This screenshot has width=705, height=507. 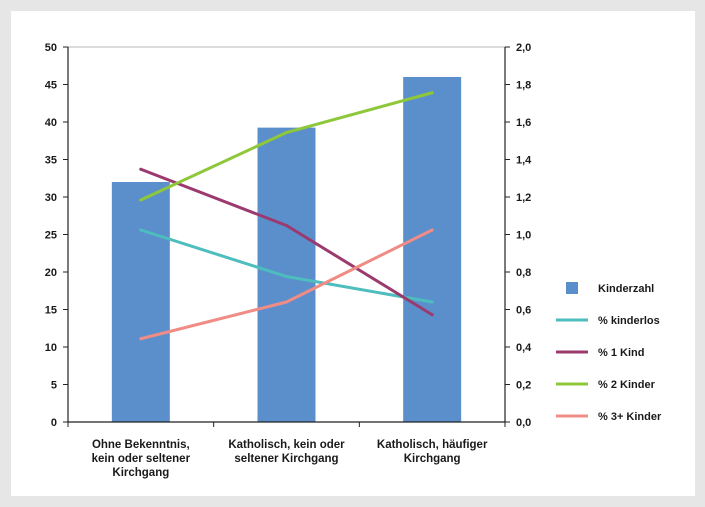 What do you see at coordinates (524, 161) in the screenshot?
I see `right-tick-label: 1,4` at bounding box center [524, 161].